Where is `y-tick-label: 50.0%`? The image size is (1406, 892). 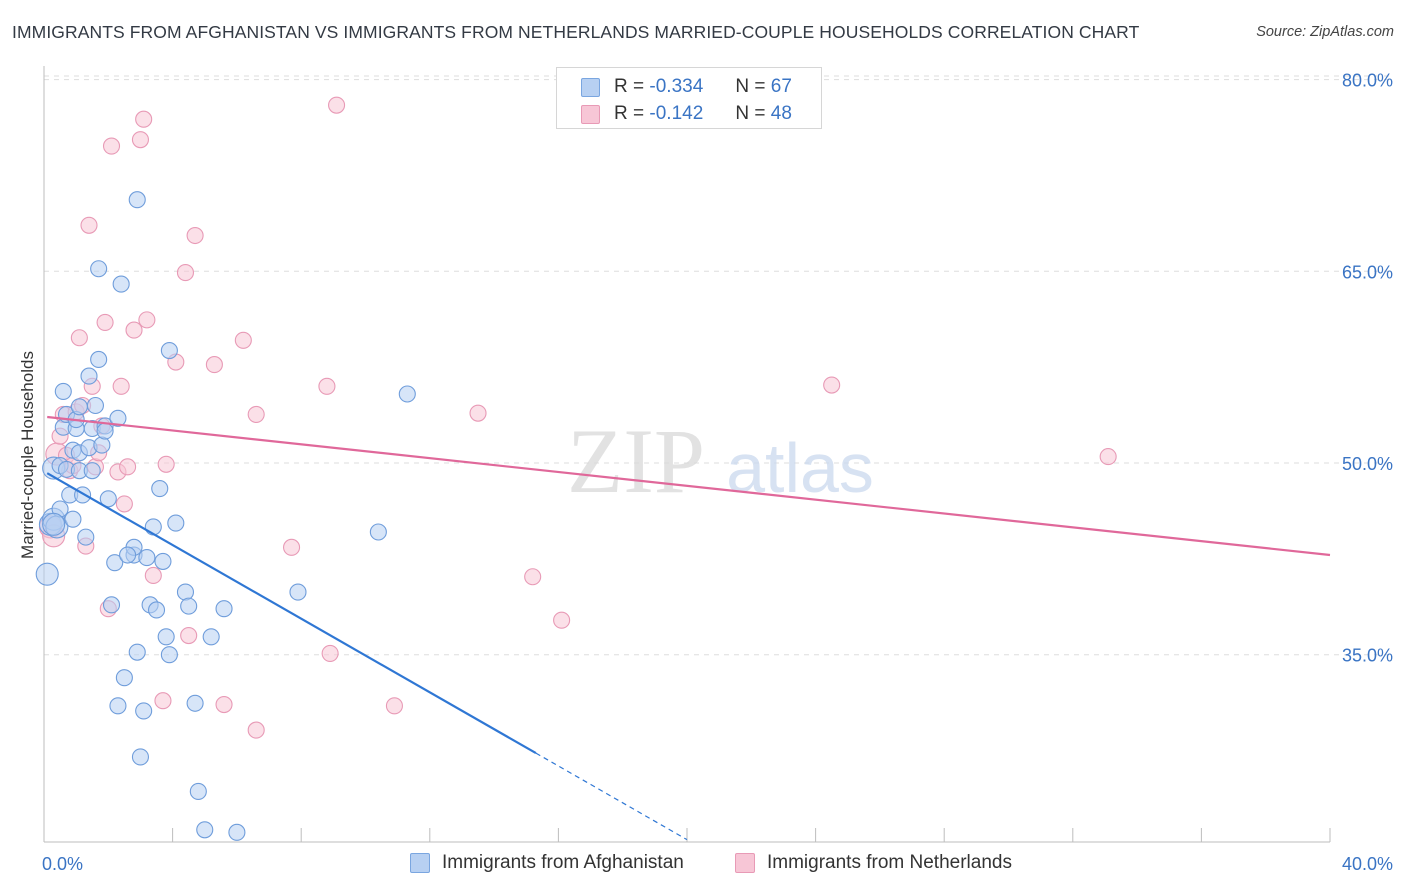
y-tick-label: 50.0% is located at coordinates (1367, 464).